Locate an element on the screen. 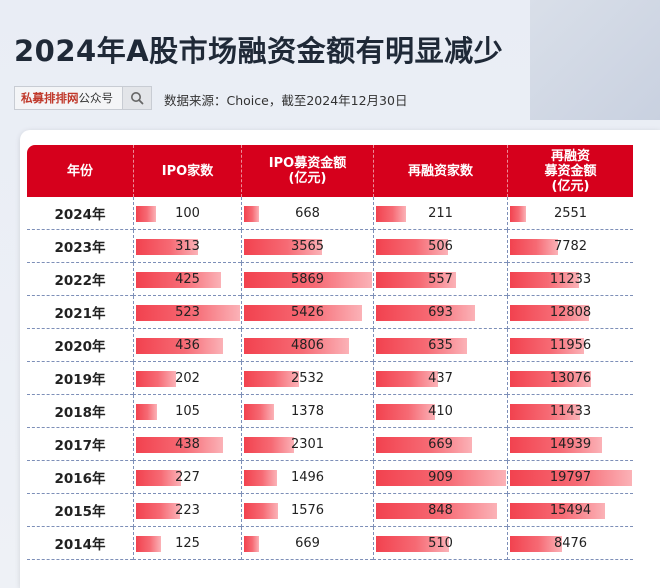  year-cell: 2023年 is located at coordinates (80, 246).